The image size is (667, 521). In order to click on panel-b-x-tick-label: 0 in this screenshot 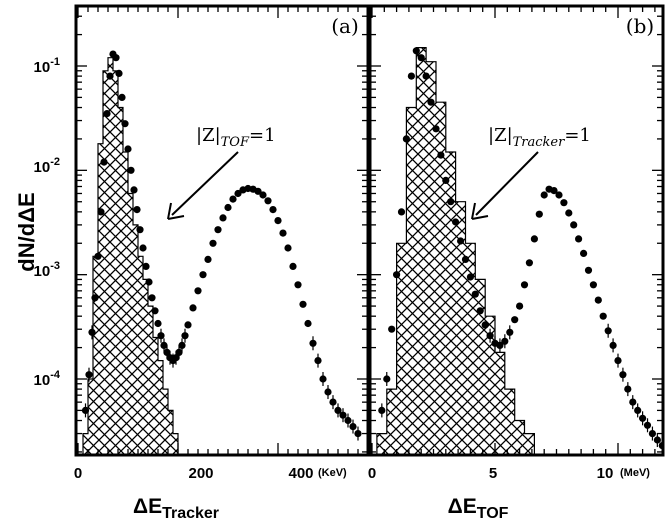, I will do `click(372, 473)`.